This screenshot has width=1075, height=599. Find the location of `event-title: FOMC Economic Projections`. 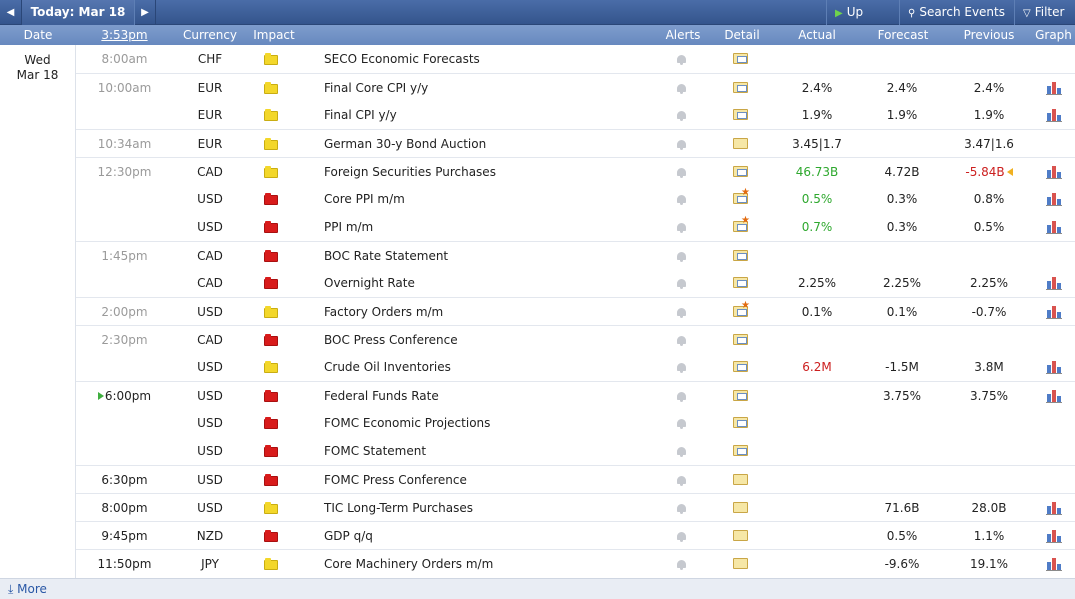

event-title: FOMC Economic Projections is located at coordinates (407, 423).